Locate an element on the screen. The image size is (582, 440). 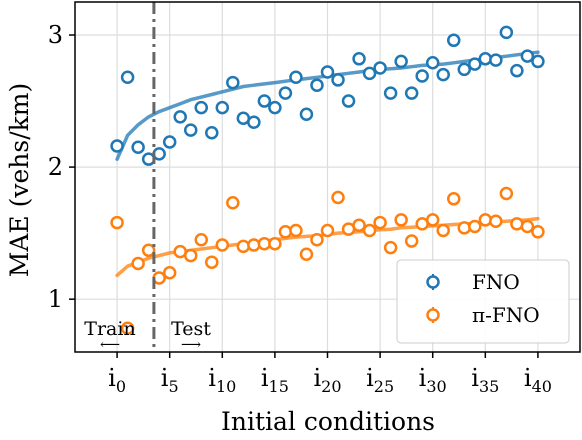
x-tick-label: i35 is located at coordinates (485, 380).